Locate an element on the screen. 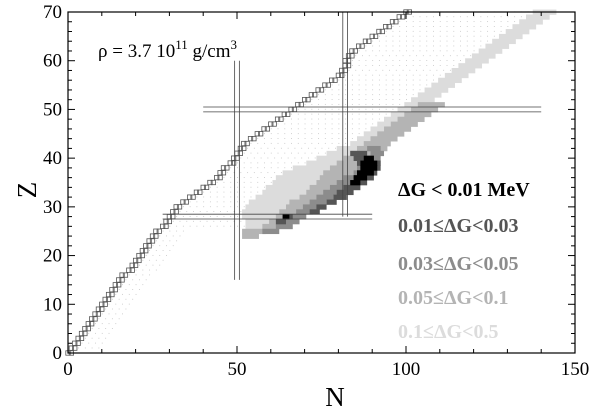 This screenshot has width=600, height=412. density-annotation-prefix: ρ = 3.7 10 is located at coordinates (136, 51).